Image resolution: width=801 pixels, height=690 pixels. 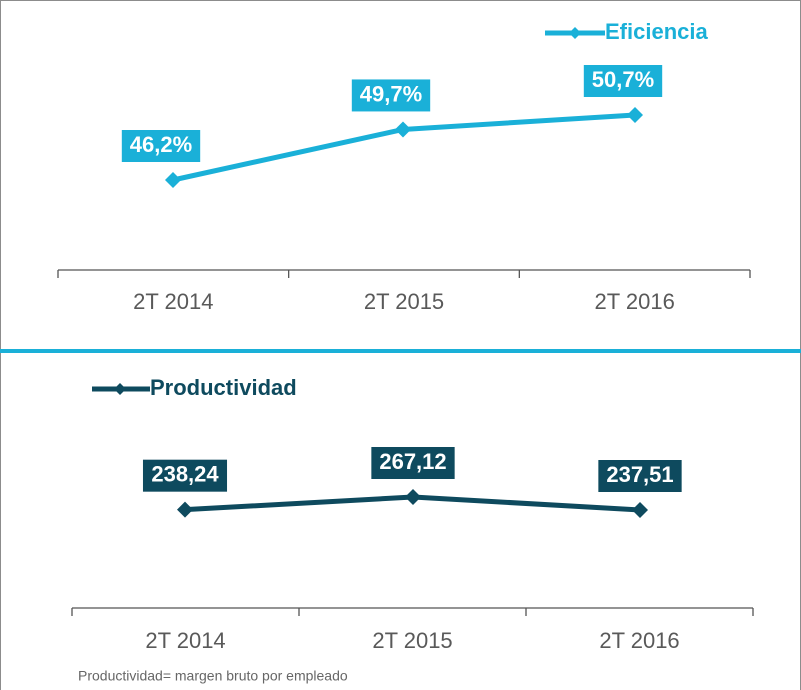 I want to click on legend-label: Eficiencia, so click(x=656, y=31).